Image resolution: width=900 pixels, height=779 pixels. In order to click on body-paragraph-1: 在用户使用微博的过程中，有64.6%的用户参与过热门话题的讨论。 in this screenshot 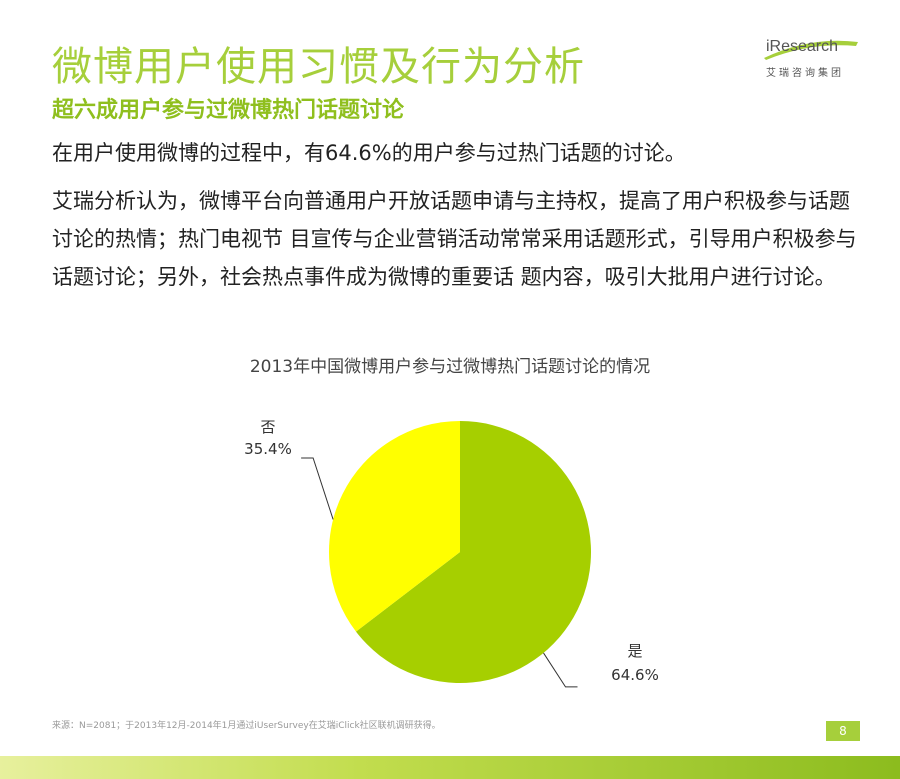, I will do `click(369, 153)`.